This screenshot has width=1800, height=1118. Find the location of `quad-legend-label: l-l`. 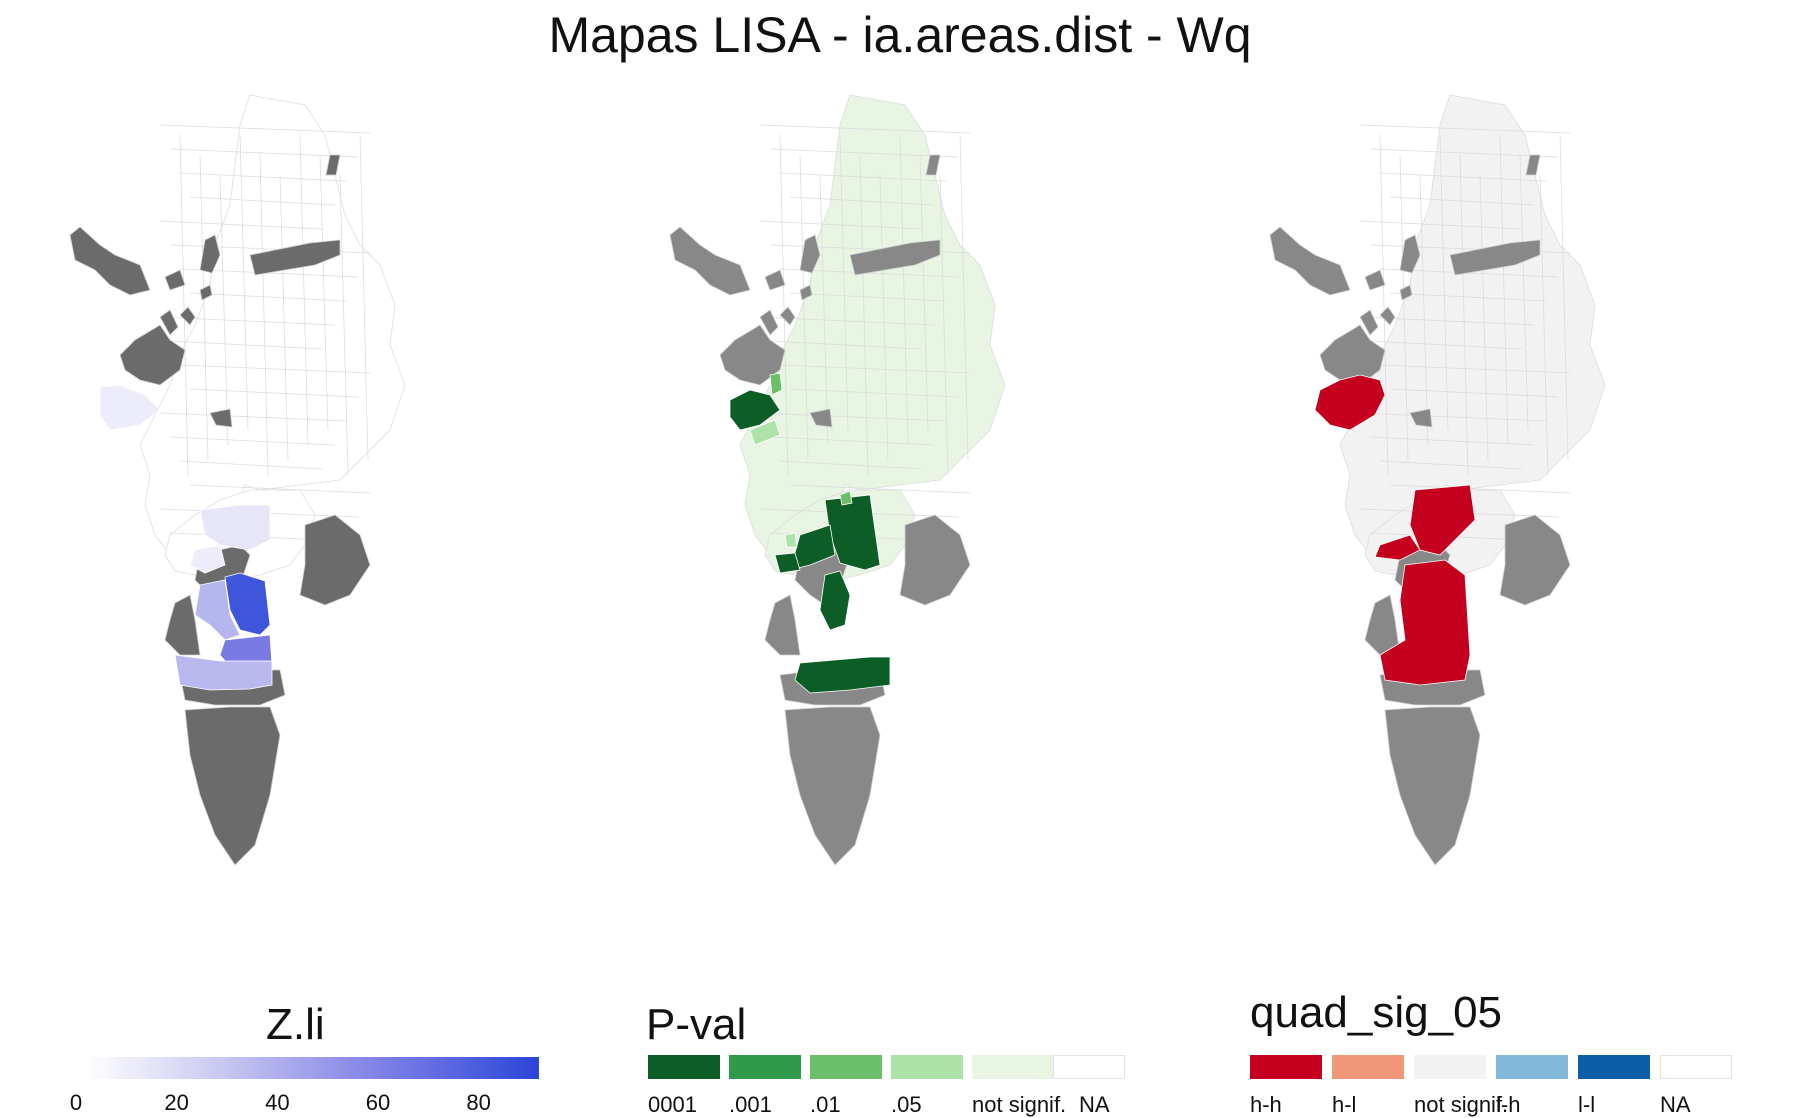

quad-legend-label: l-l is located at coordinates (1587, 1104).